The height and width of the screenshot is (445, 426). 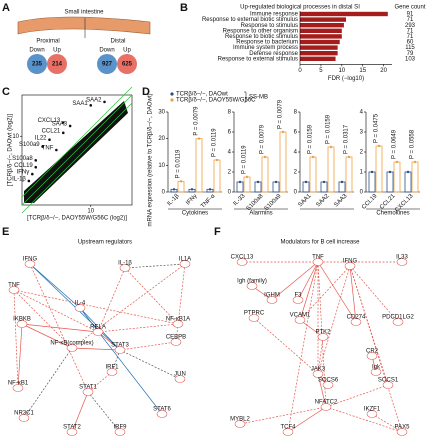 I want to click on node-label: PAX5, so click(x=403, y=428).